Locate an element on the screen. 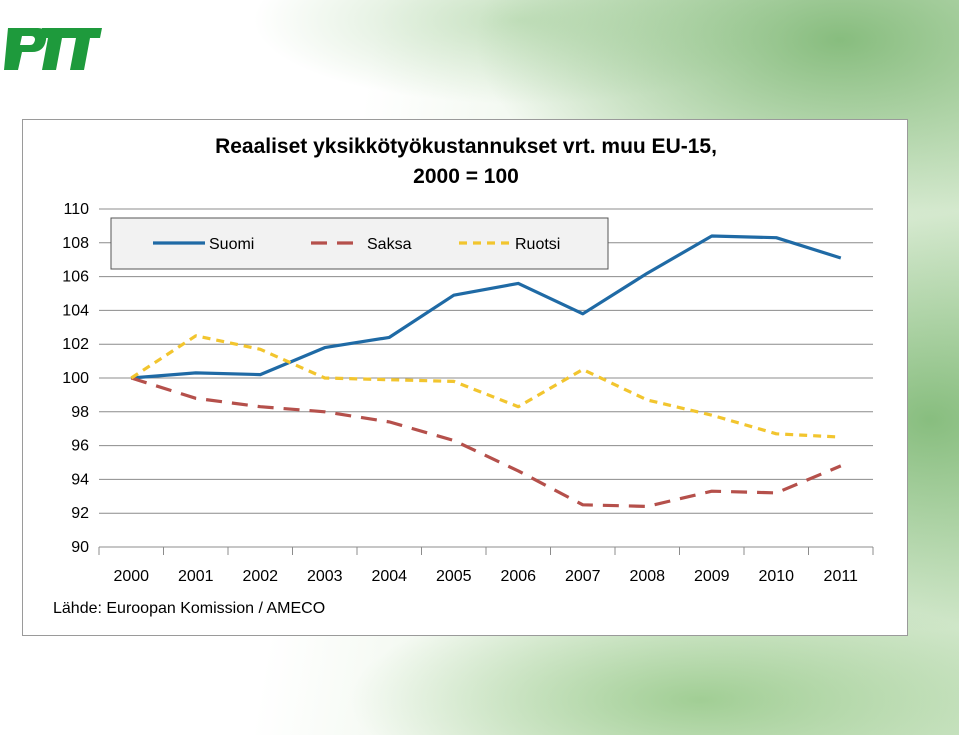 Image resolution: width=959 pixels, height=735 pixels. legend-label-ruotsi: Ruotsi is located at coordinates (537, 244).